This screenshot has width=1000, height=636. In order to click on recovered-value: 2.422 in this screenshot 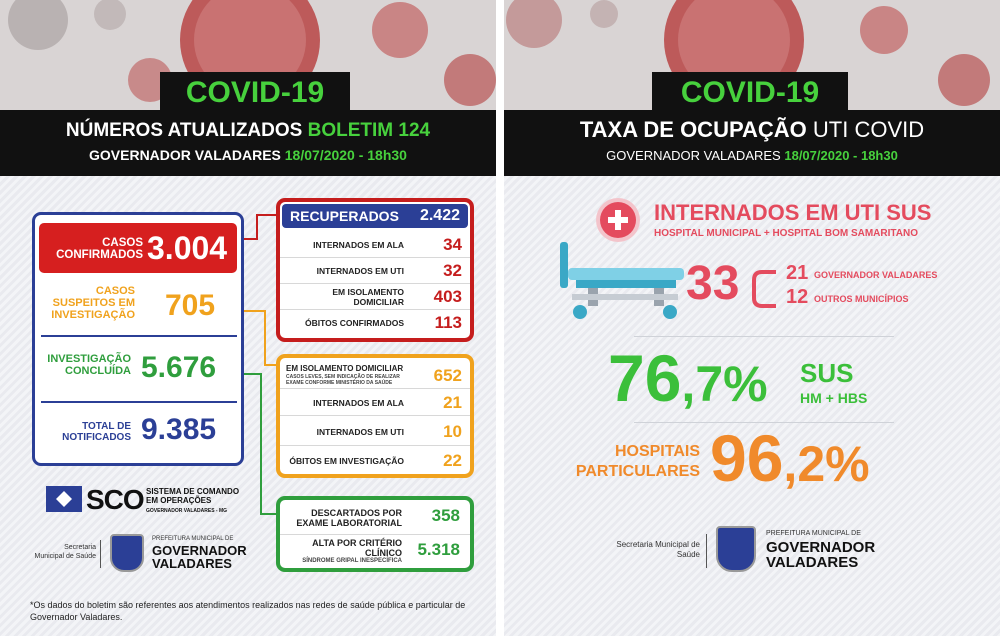, I will do `click(439, 215)`.